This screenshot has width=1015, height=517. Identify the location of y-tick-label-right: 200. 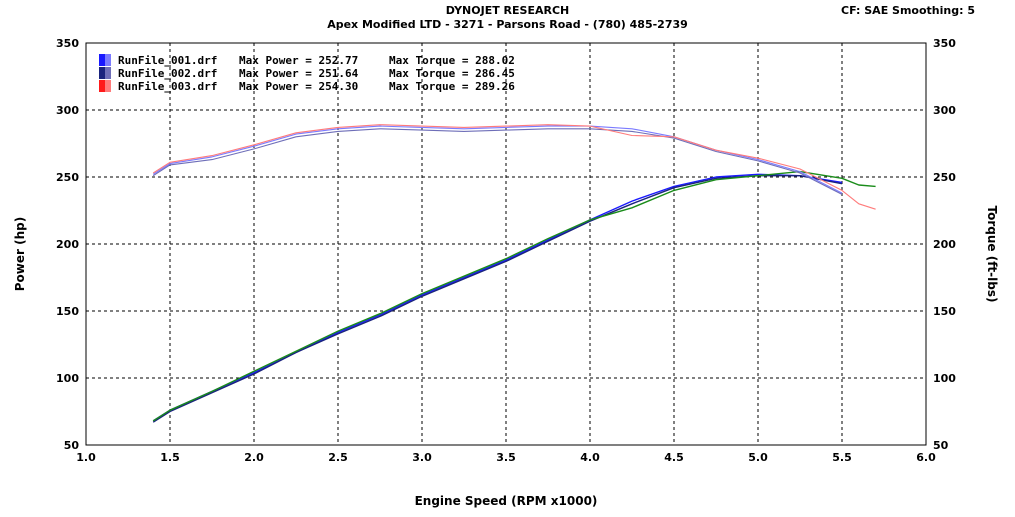
(944, 244).